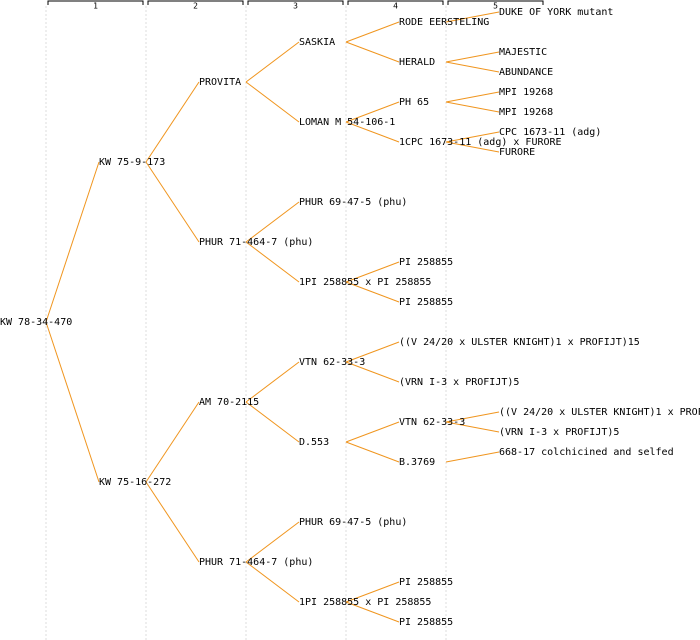 The width and height of the screenshot is (700, 640). I want to click on node-label: PH 65, so click(414, 102).